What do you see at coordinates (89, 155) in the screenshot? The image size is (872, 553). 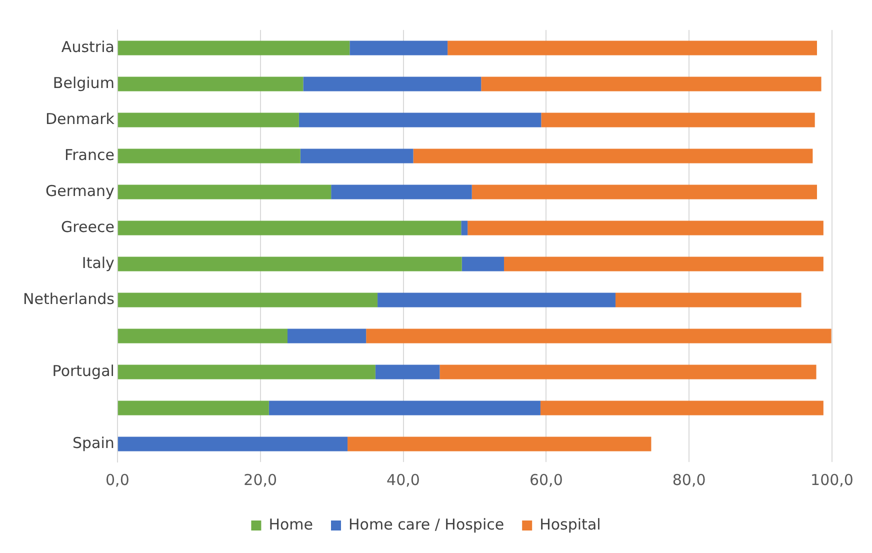 I see `y-tick-label: France` at bounding box center [89, 155].